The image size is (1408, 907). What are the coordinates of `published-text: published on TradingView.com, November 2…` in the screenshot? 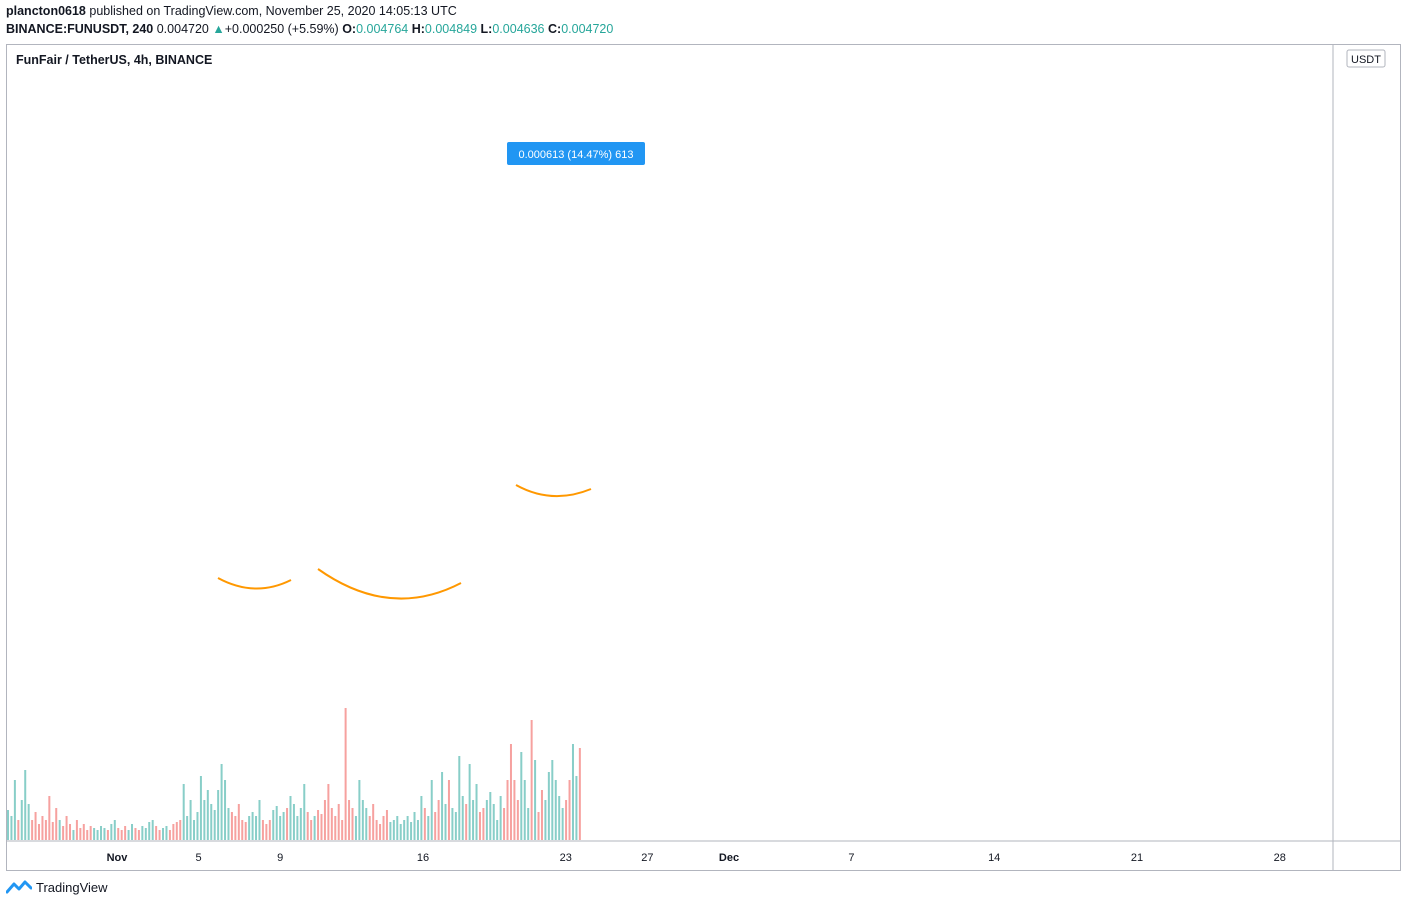 It's located at (273, 11).